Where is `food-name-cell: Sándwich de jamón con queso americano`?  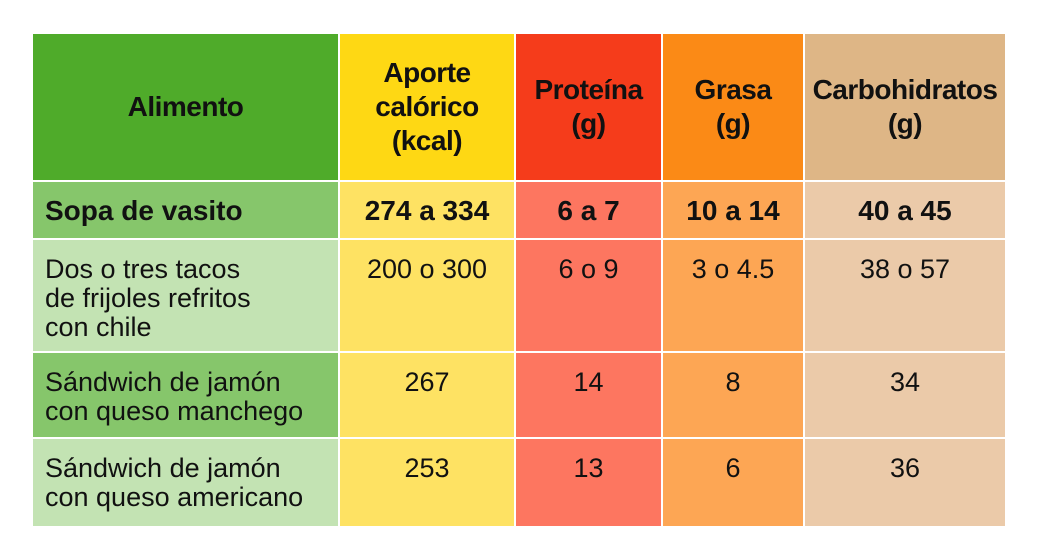
food-name-cell: Sándwich de jamón con queso americano is located at coordinates (185, 482).